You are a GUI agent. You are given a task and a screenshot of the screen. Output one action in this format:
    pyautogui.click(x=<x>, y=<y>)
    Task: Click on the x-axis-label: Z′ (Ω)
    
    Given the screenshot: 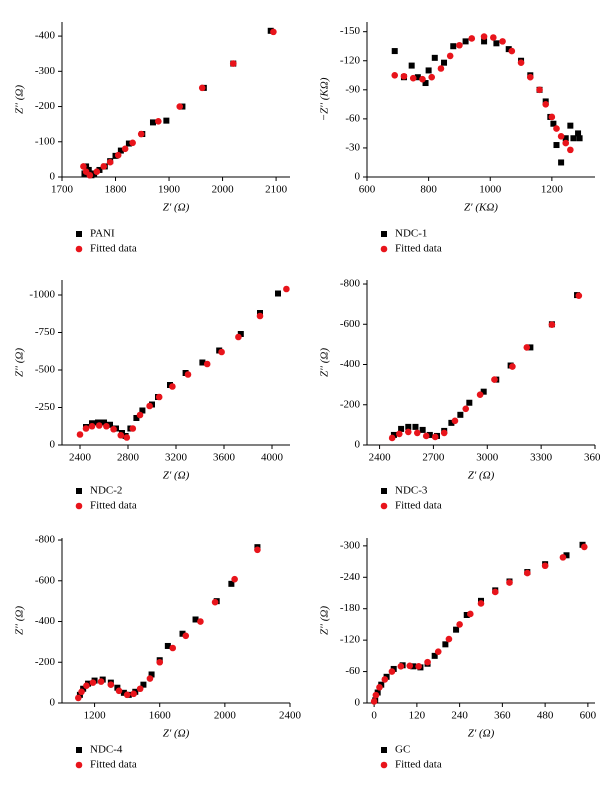 What is the action you would take?
    pyautogui.click(x=176, y=208)
    